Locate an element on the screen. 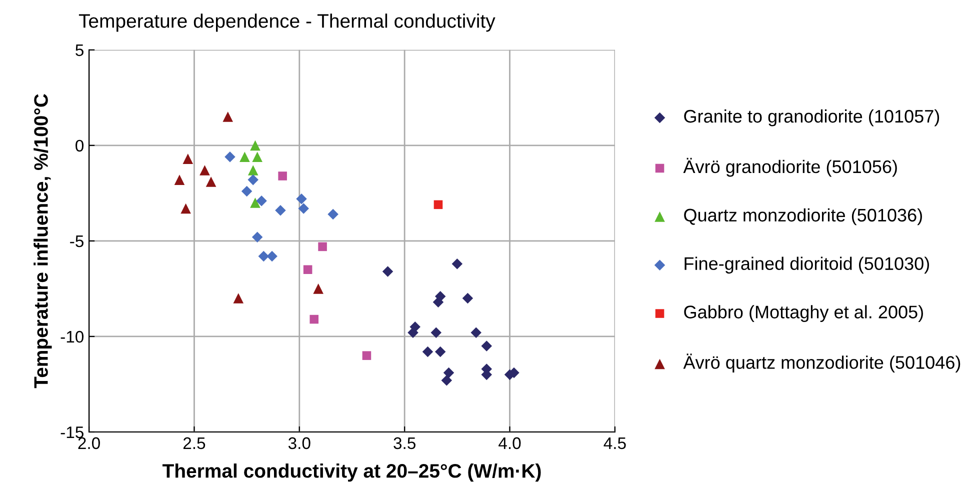 The height and width of the screenshot is (494, 973). legend-label: Ävrö granodiorite (501056) is located at coordinates (790, 167).